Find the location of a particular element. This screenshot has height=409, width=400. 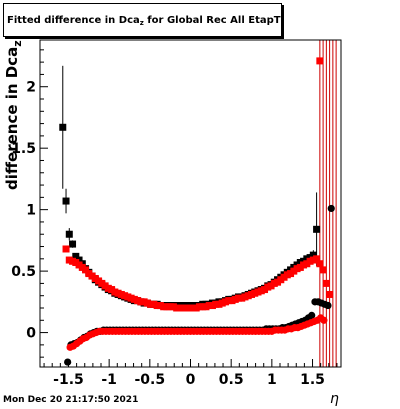

x-tick-label: 0 is located at coordinates (191, 380).